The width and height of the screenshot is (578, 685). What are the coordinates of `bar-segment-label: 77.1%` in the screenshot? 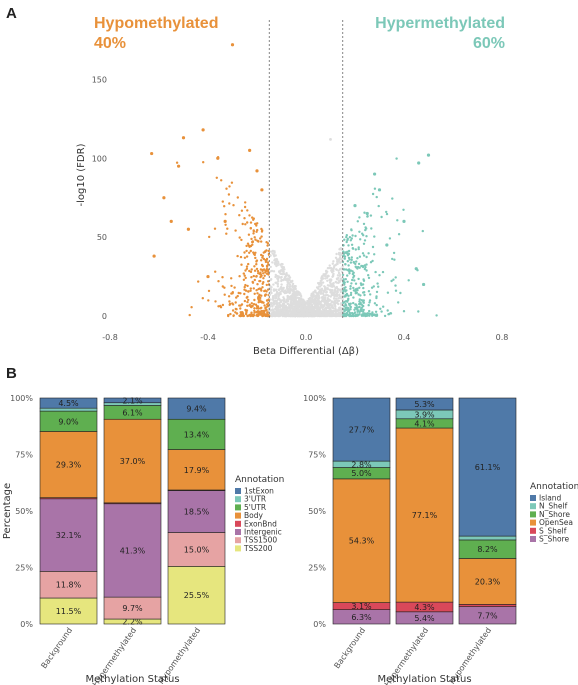 It's located at (425, 515).